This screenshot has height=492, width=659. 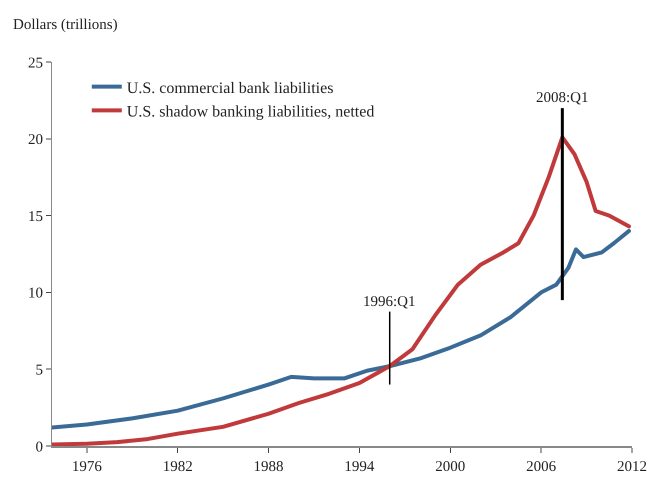 I want to click on x-tick-label: 2000, so click(x=450, y=467).